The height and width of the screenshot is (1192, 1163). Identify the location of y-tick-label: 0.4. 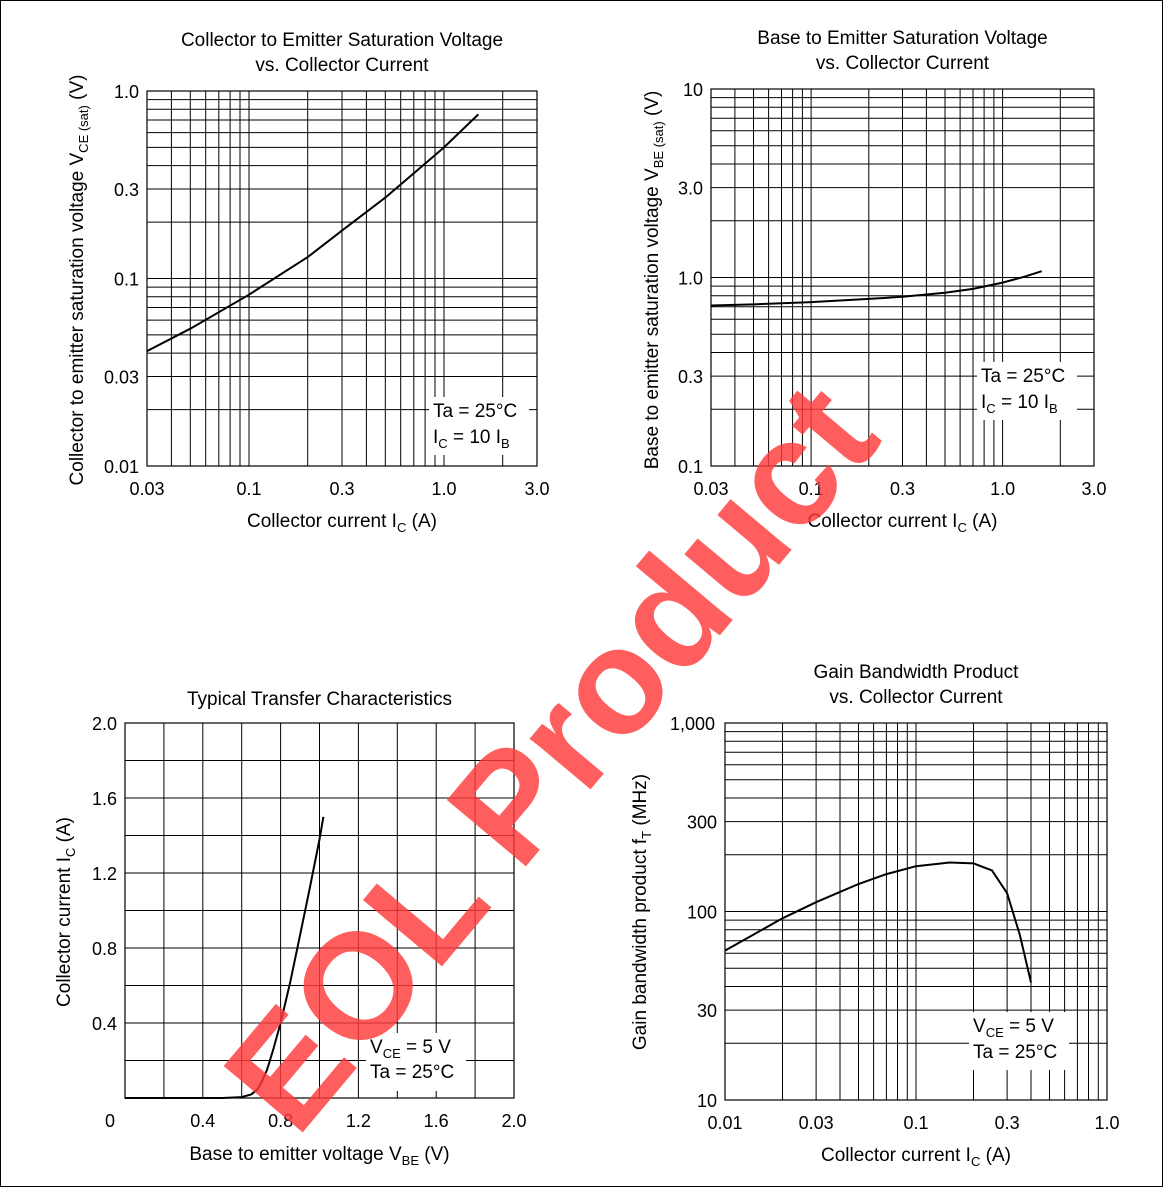
(104, 1024).